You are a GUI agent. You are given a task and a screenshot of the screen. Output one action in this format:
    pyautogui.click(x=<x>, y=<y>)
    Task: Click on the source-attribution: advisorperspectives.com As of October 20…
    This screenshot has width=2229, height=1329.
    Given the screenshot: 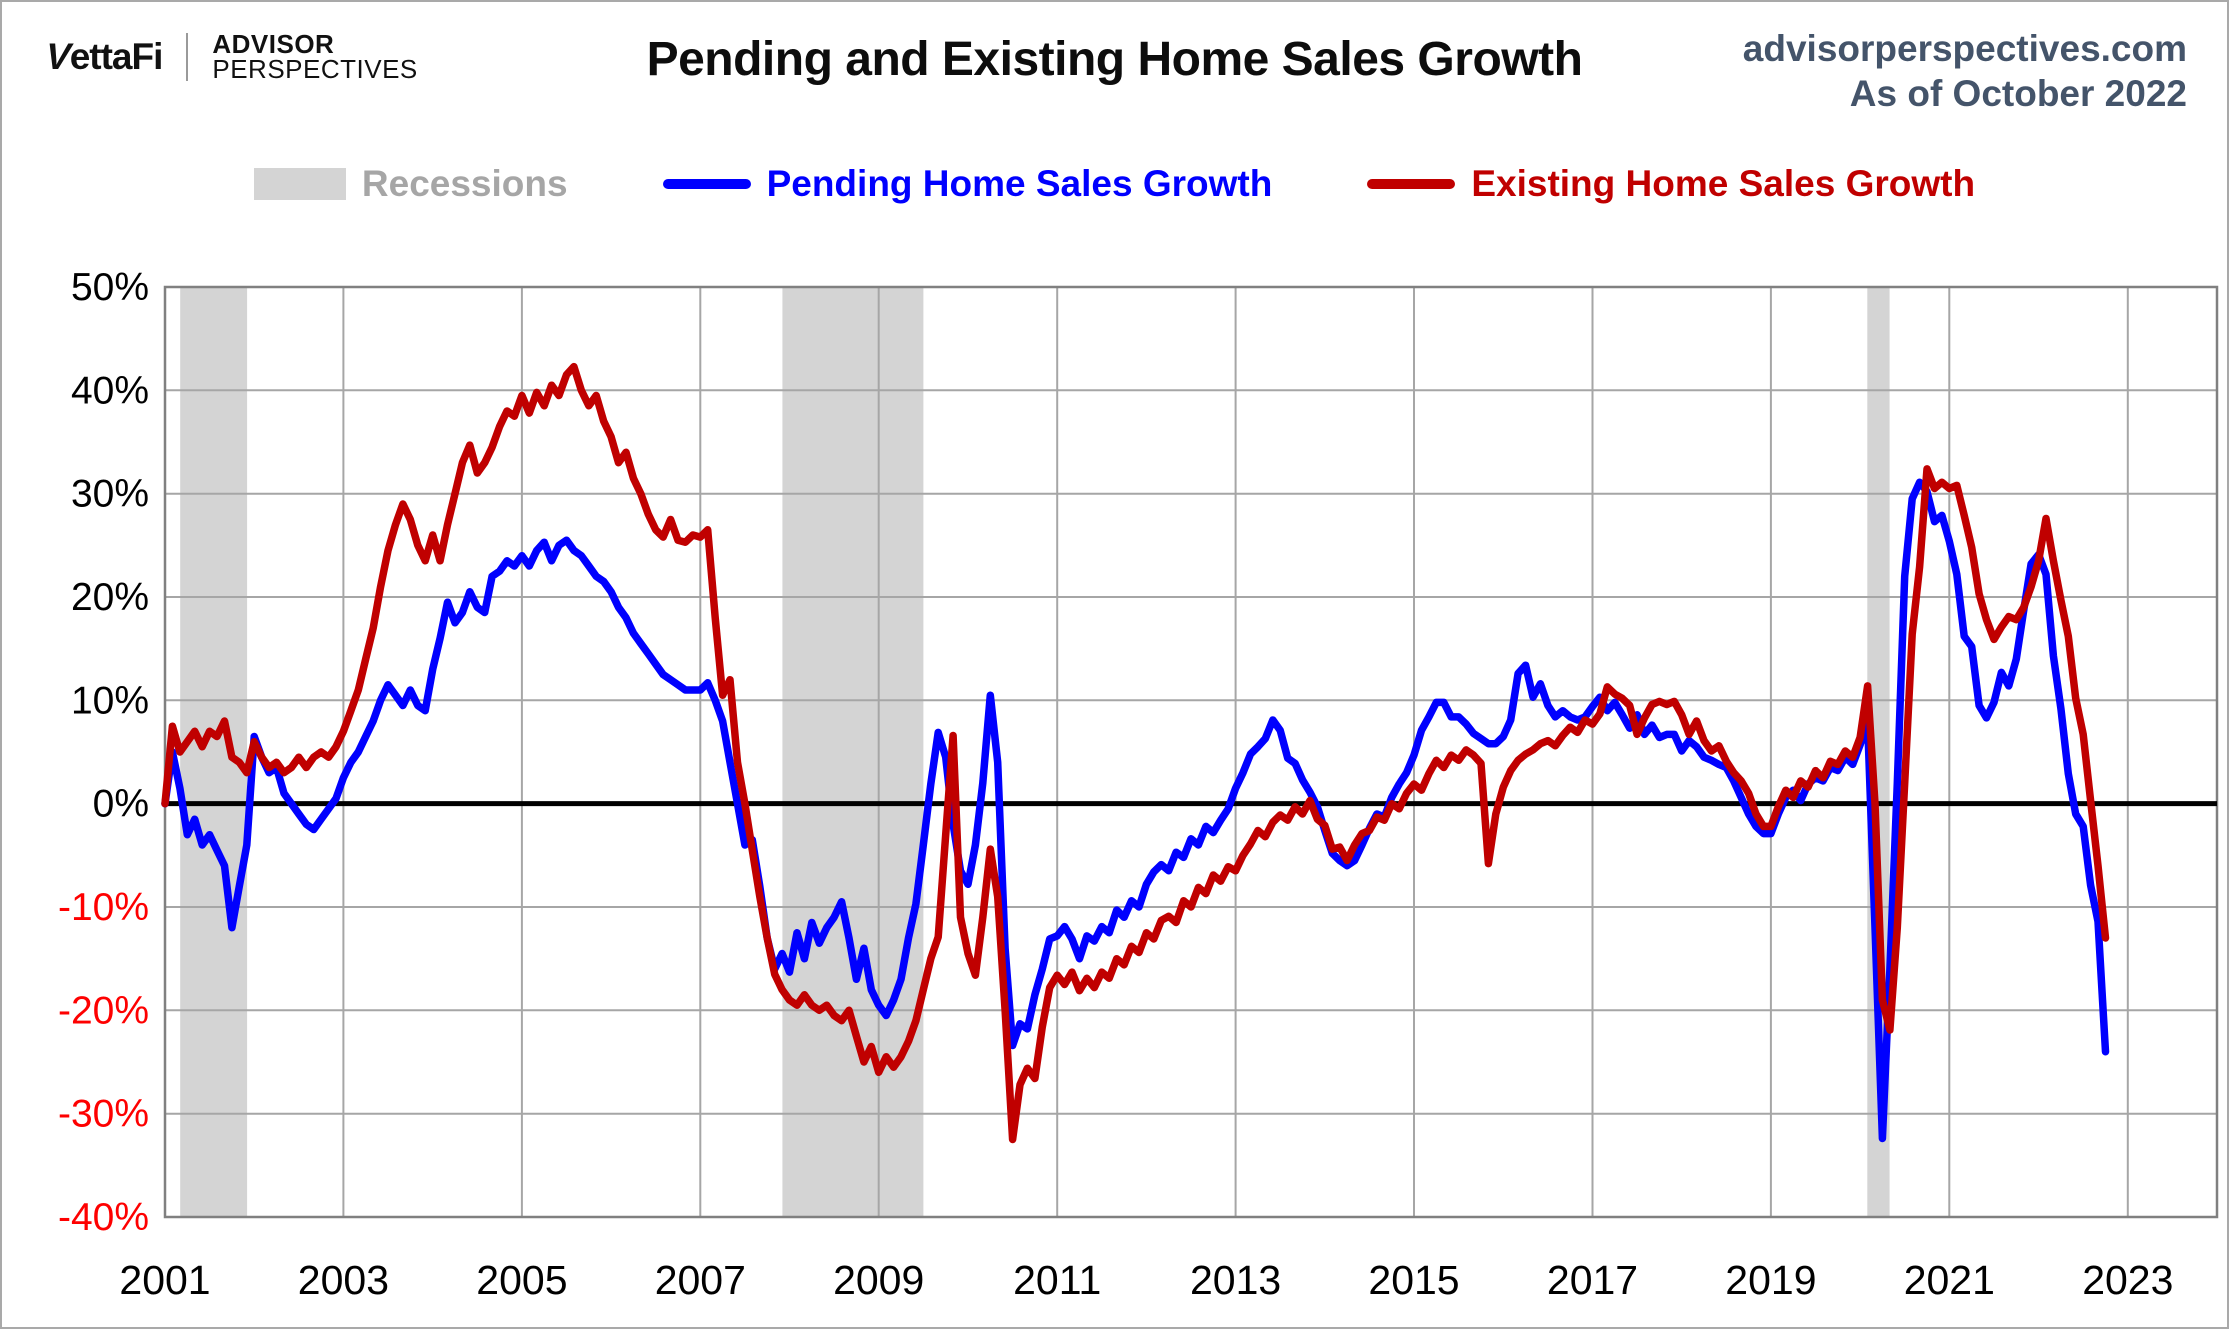 What is the action you would take?
    pyautogui.click(x=1965, y=71)
    